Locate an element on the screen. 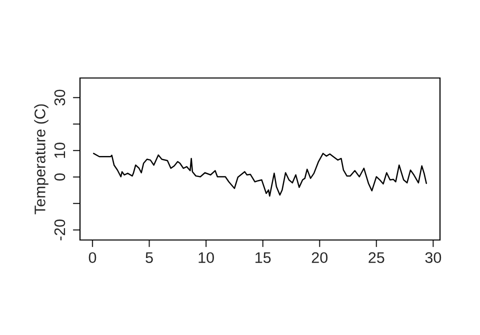 This screenshot has width=480, height=335. y-tick-label: 10 is located at coordinates (60, 150).